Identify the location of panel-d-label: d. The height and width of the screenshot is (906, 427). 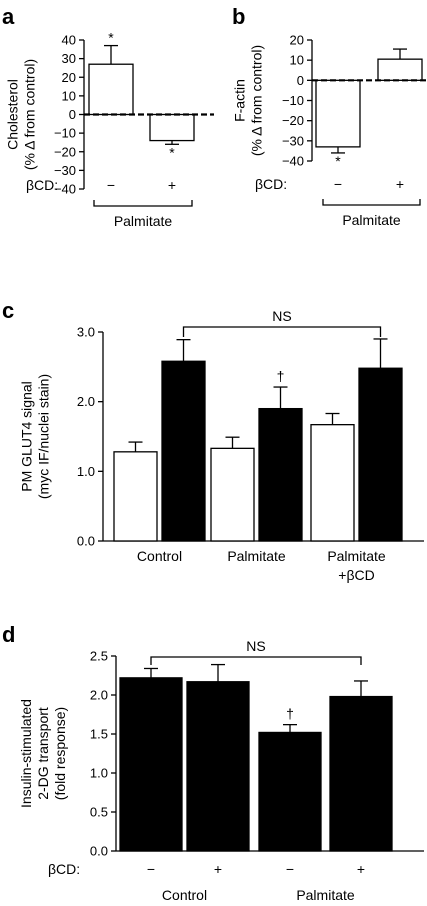
(8, 634).